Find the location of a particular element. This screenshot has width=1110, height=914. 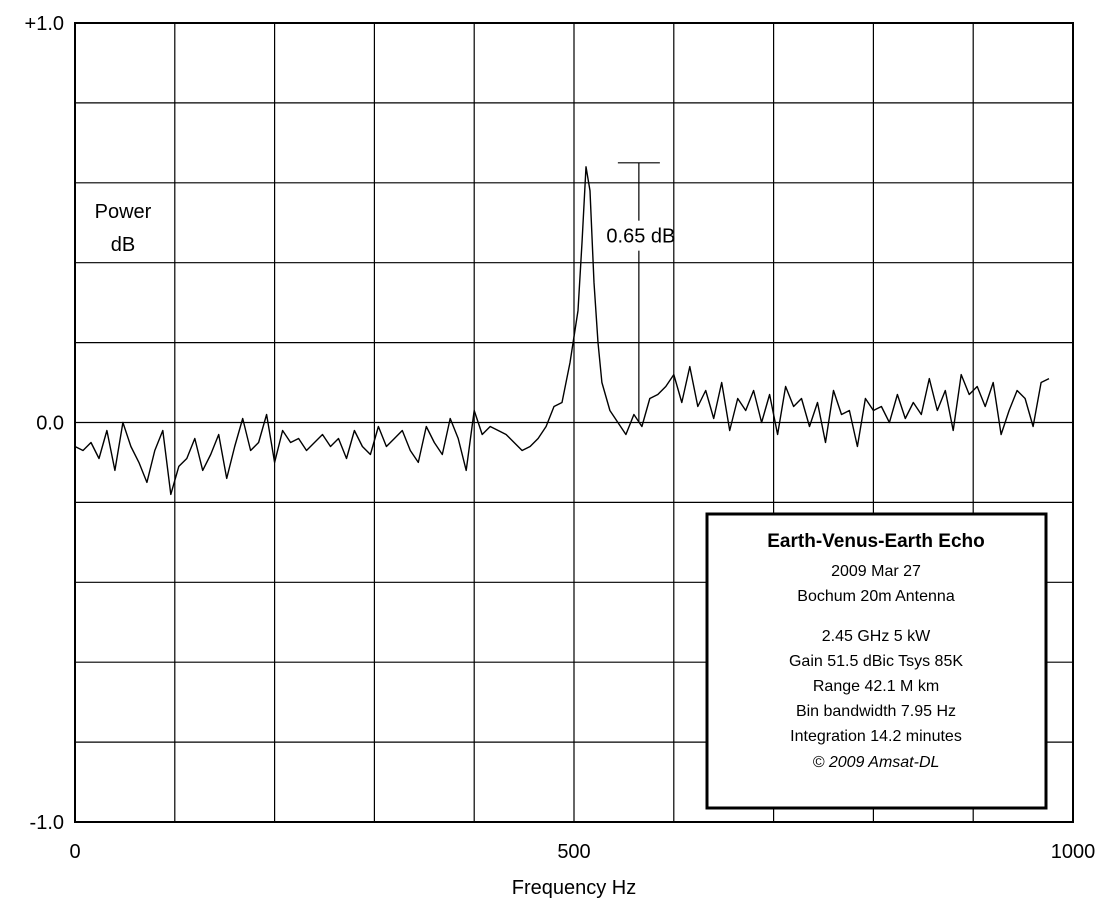

y-axis-label-line-1: Power is located at coordinates (123, 212).